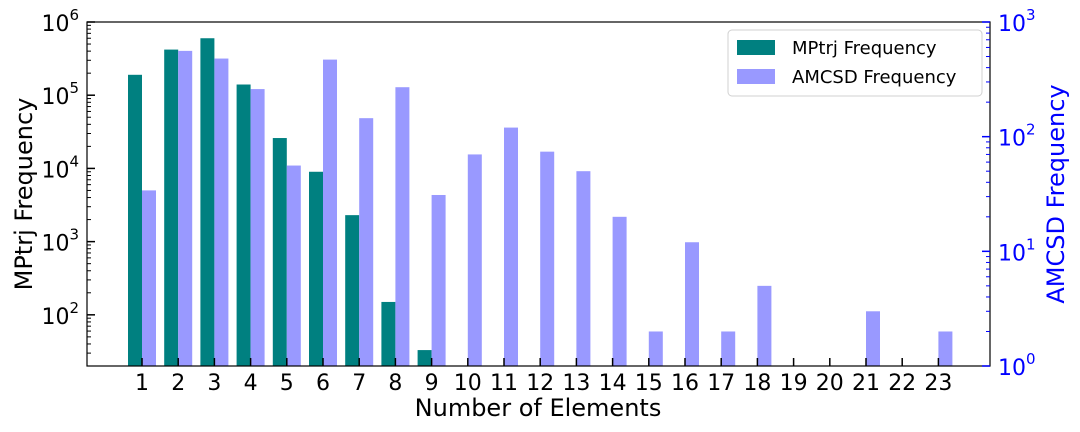 This screenshot has width=1080, height=432. What do you see at coordinates (1017, 136) in the screenshot?
I see `right-tick-label: 10²` at bounding box center [1017, 136].